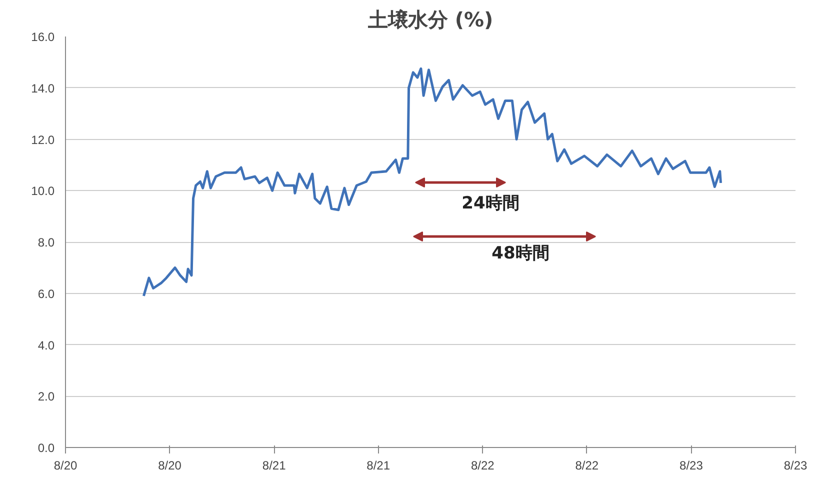 This screenshot has height=488, width=821. What do you see at coordinates (46, 243) in the screenshot?
I see `y-tick-label: 8.0` at bounding box center [46, 243].